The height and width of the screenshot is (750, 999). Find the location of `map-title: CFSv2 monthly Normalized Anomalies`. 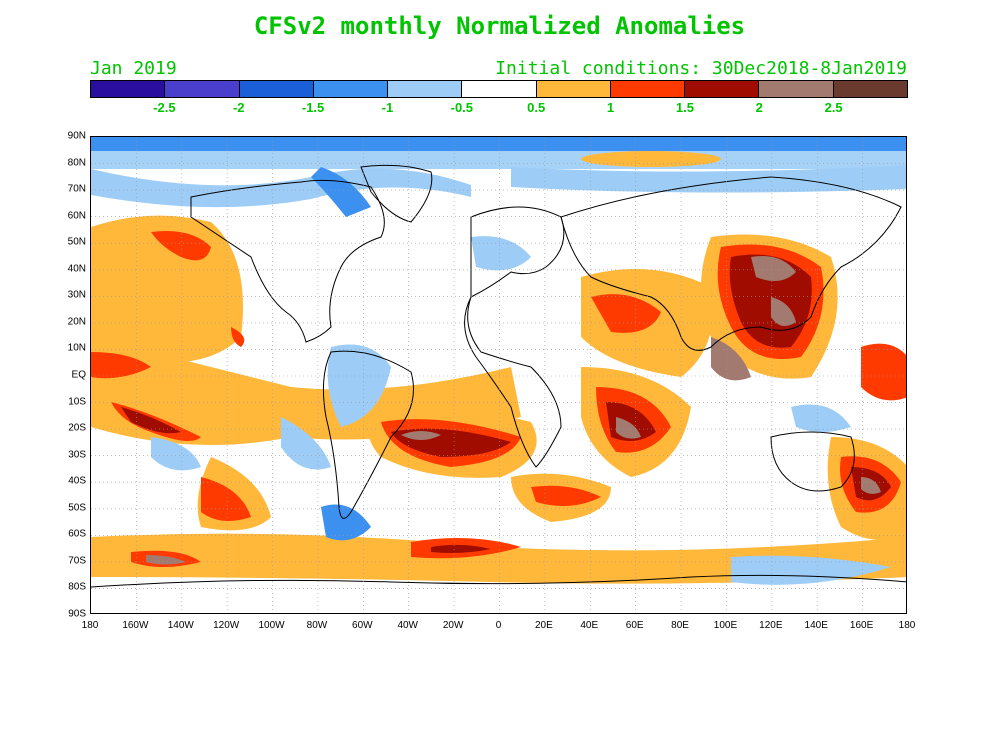

map-title: CFSv2 monthly Normalized Anomalies is located at coordinates (499, 26).